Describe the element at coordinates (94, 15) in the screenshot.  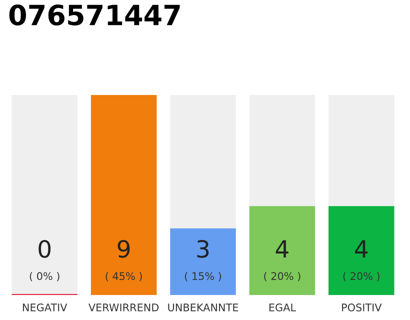
I see `chart-title: 076571447` at that location.